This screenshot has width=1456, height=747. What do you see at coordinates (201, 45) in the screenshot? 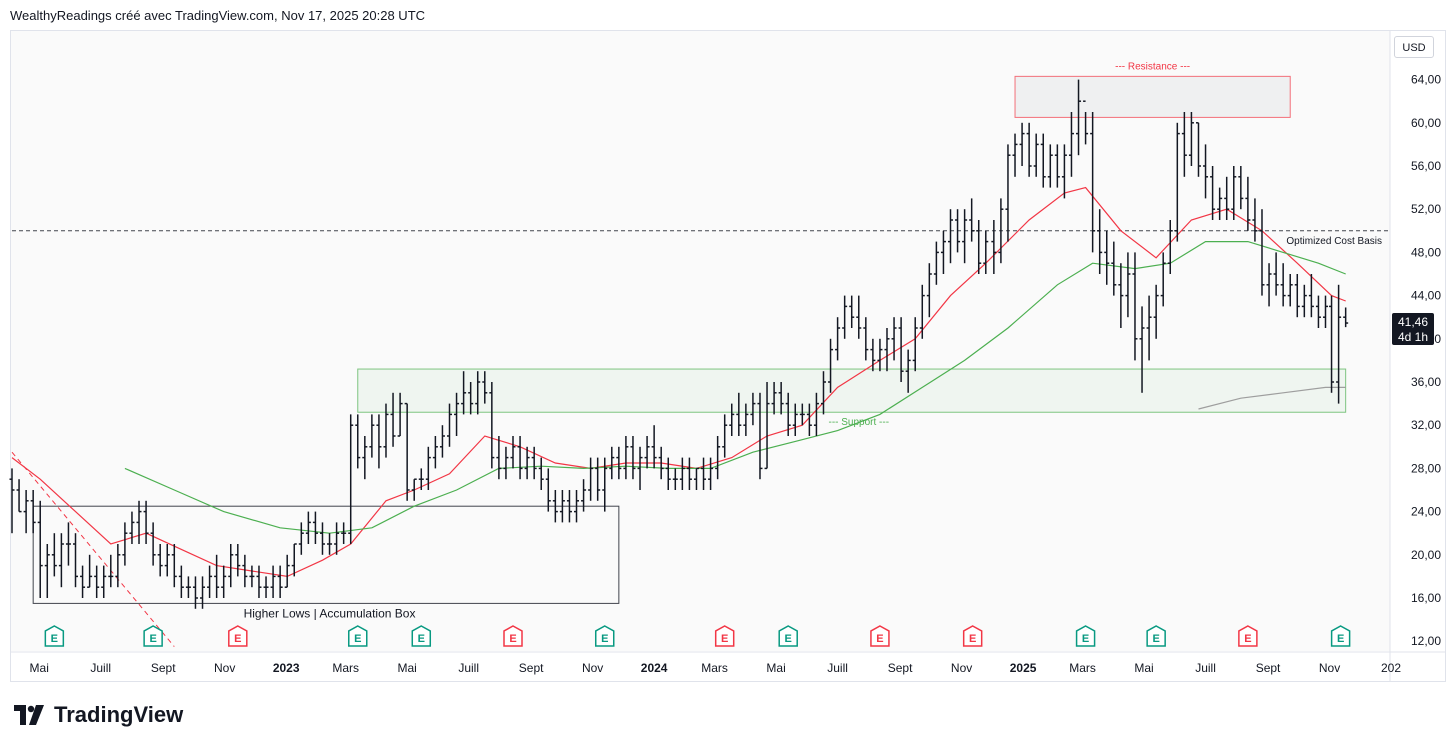
I see `legend-open: O42,00` at bounding box center [201, 45].